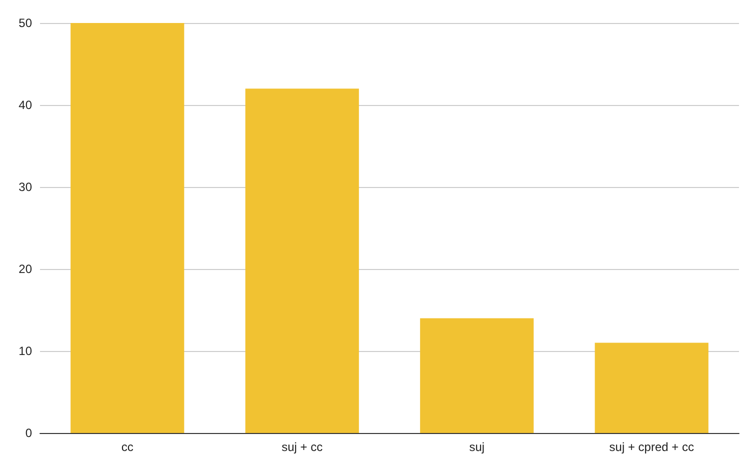 This screenshot has width=743, height=457. Describe the element at coordinates (28, 433) in the screenshot. I see `y-tick-label: 0` at that location.